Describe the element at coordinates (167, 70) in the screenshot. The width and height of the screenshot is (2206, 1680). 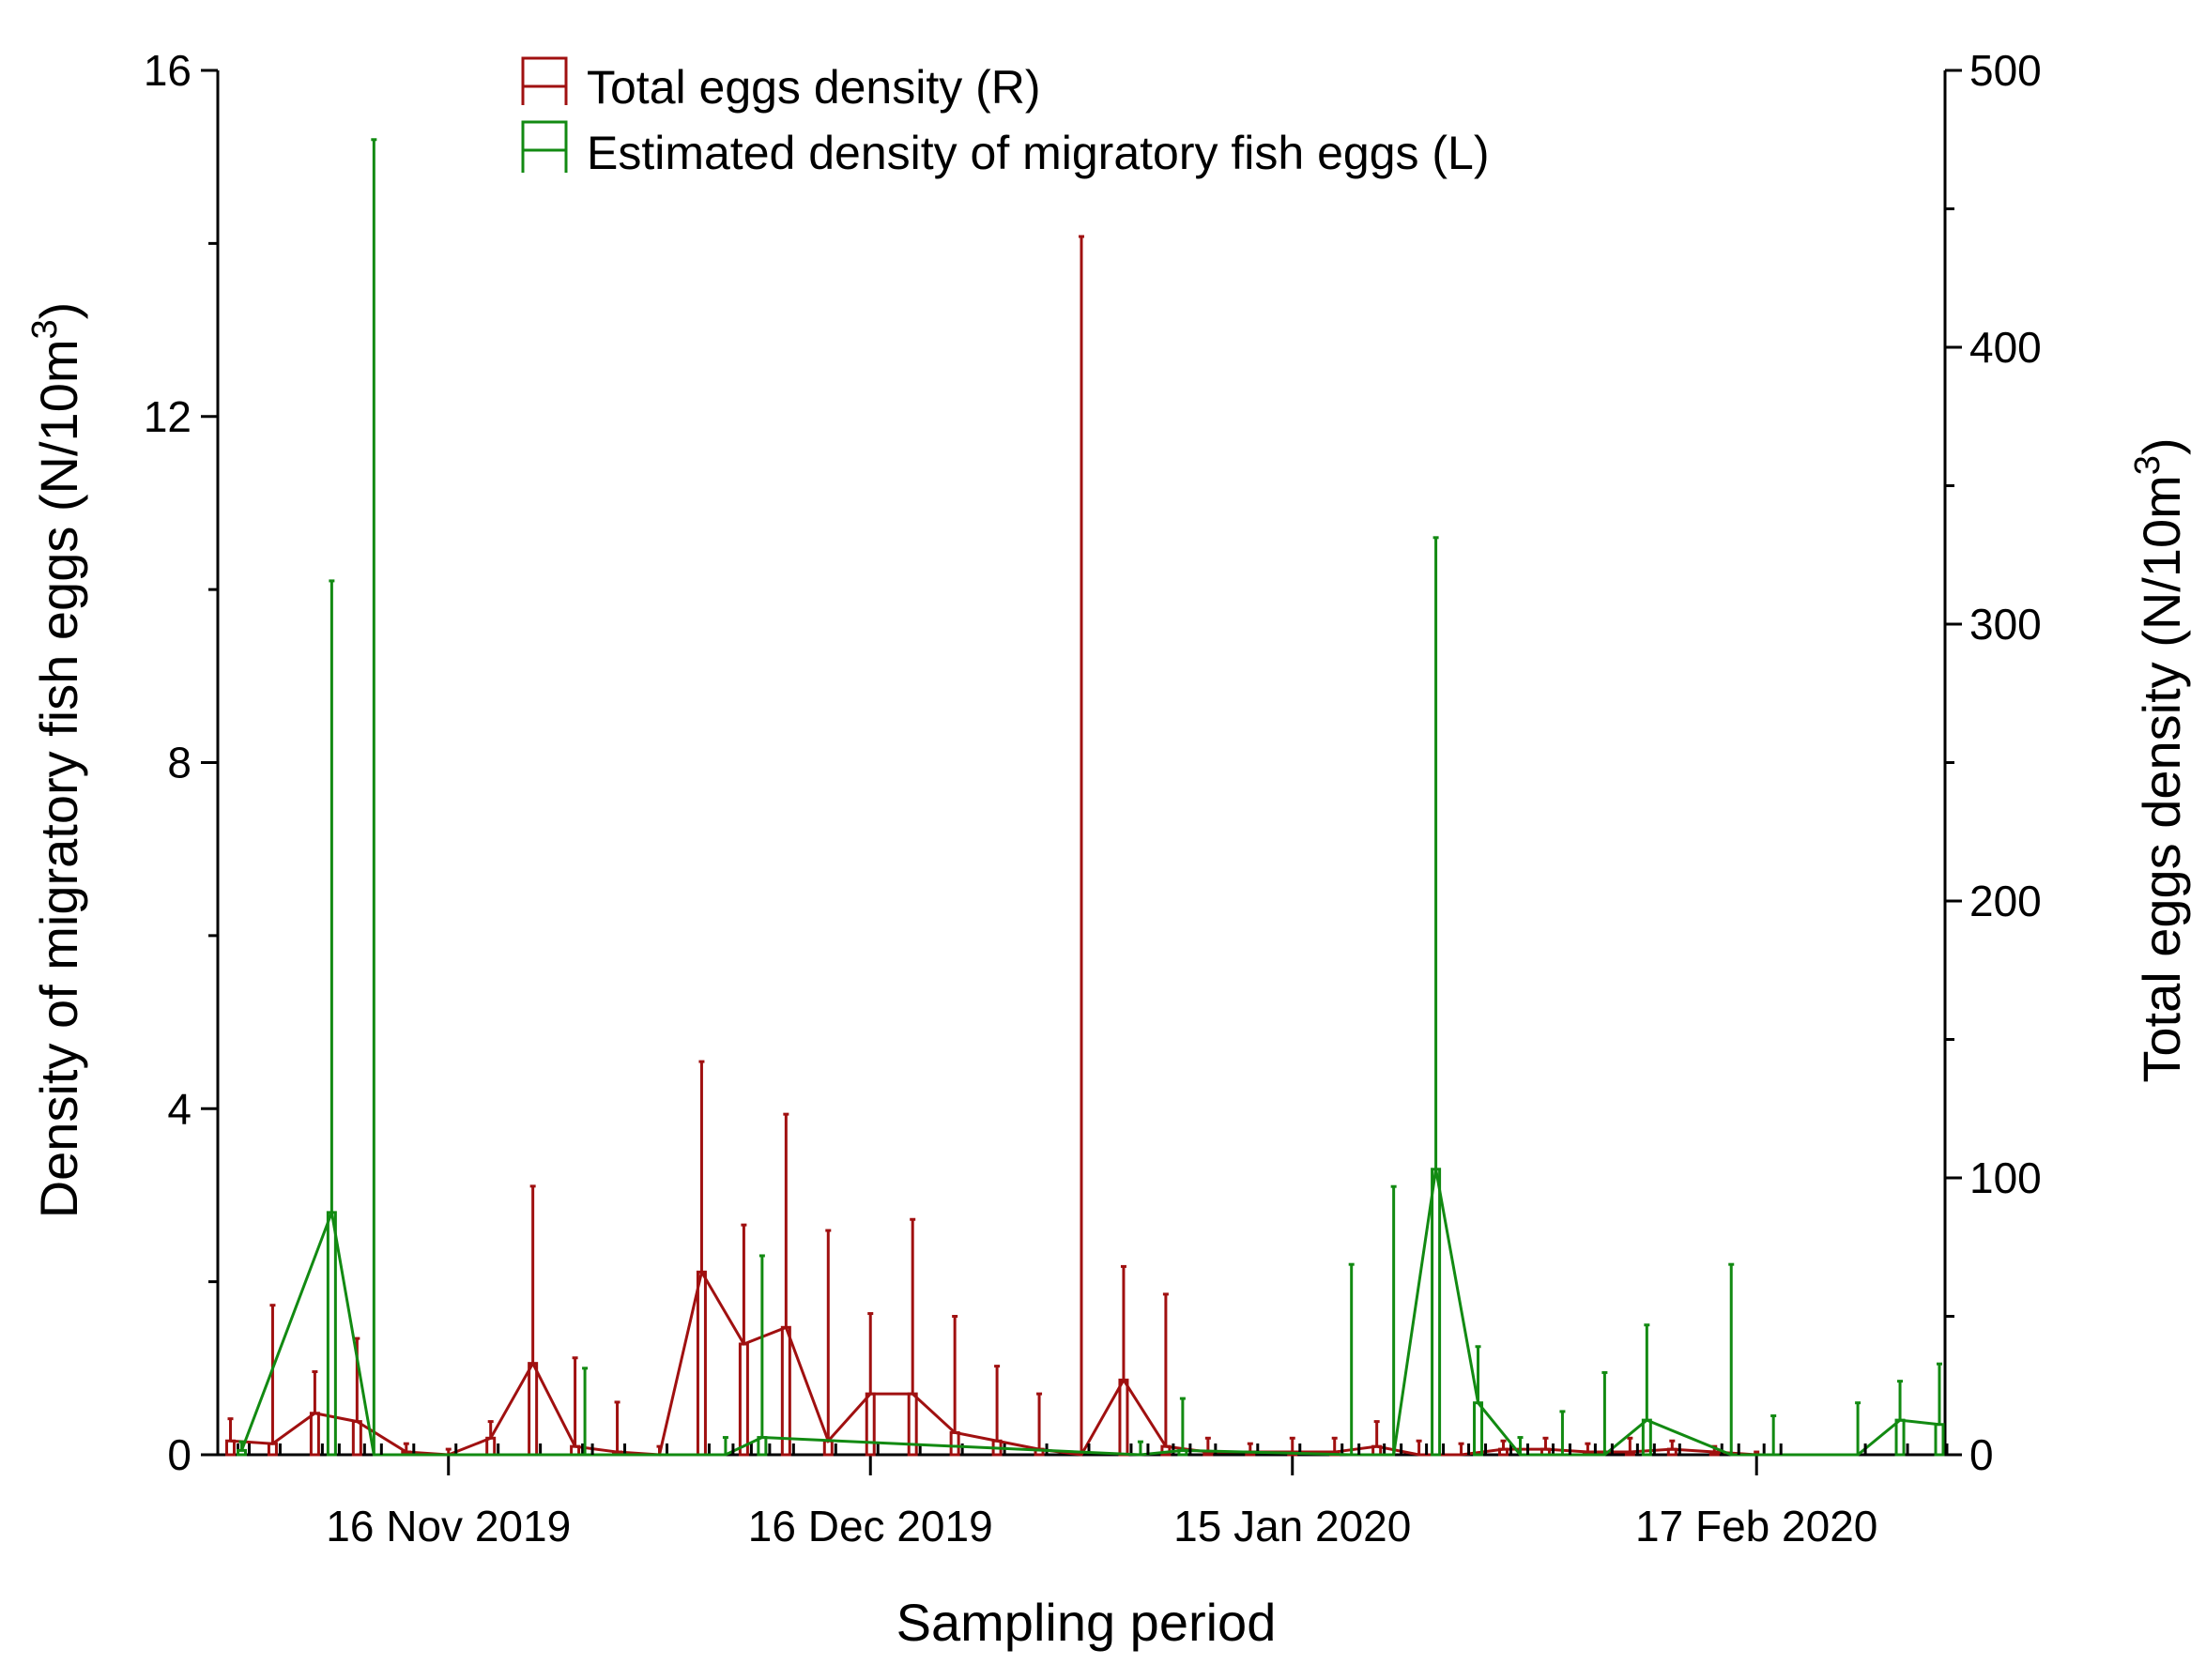
I see `left-tick-label: 16` at that location.